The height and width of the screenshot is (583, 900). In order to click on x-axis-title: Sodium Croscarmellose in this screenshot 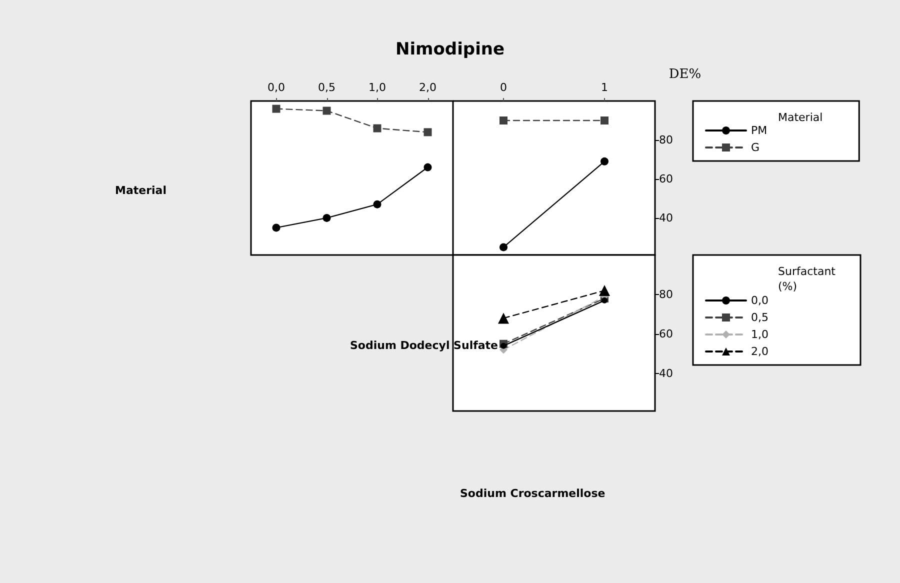, I will do `click(533, 493)`.